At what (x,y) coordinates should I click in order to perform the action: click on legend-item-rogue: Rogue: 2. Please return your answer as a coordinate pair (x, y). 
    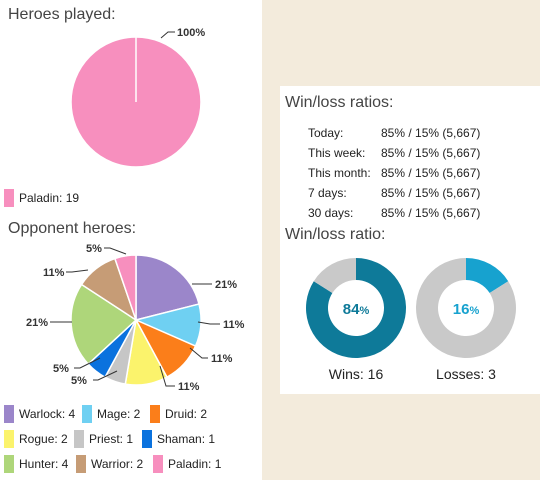
    Looking at the image, I should click on (36, 439).